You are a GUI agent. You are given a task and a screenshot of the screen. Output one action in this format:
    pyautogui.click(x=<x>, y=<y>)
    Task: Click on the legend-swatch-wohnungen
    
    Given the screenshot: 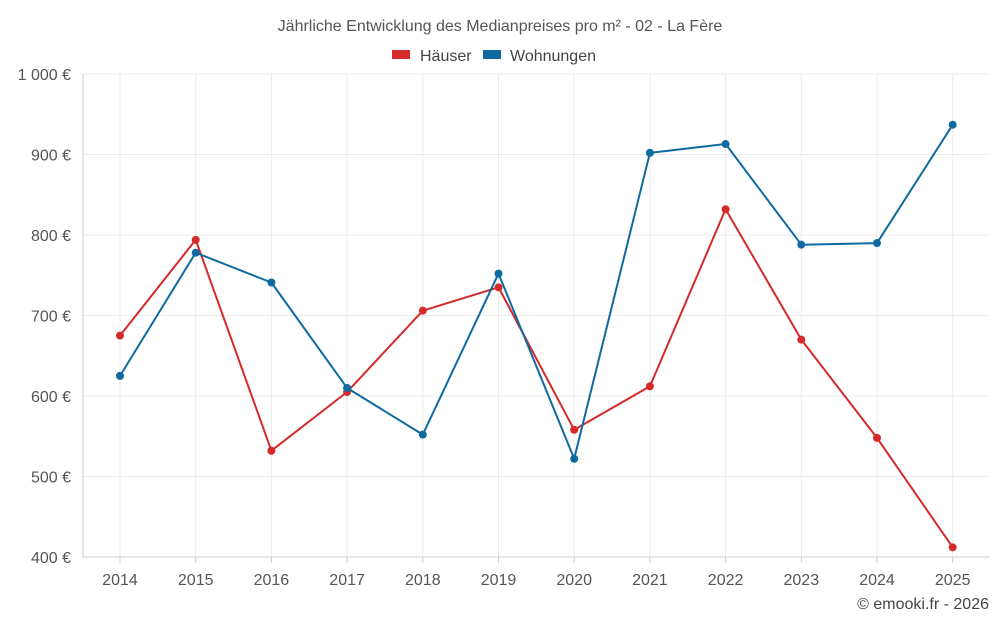 What is the action you would take?
    pyautogui.click(x=492, y=54)
    